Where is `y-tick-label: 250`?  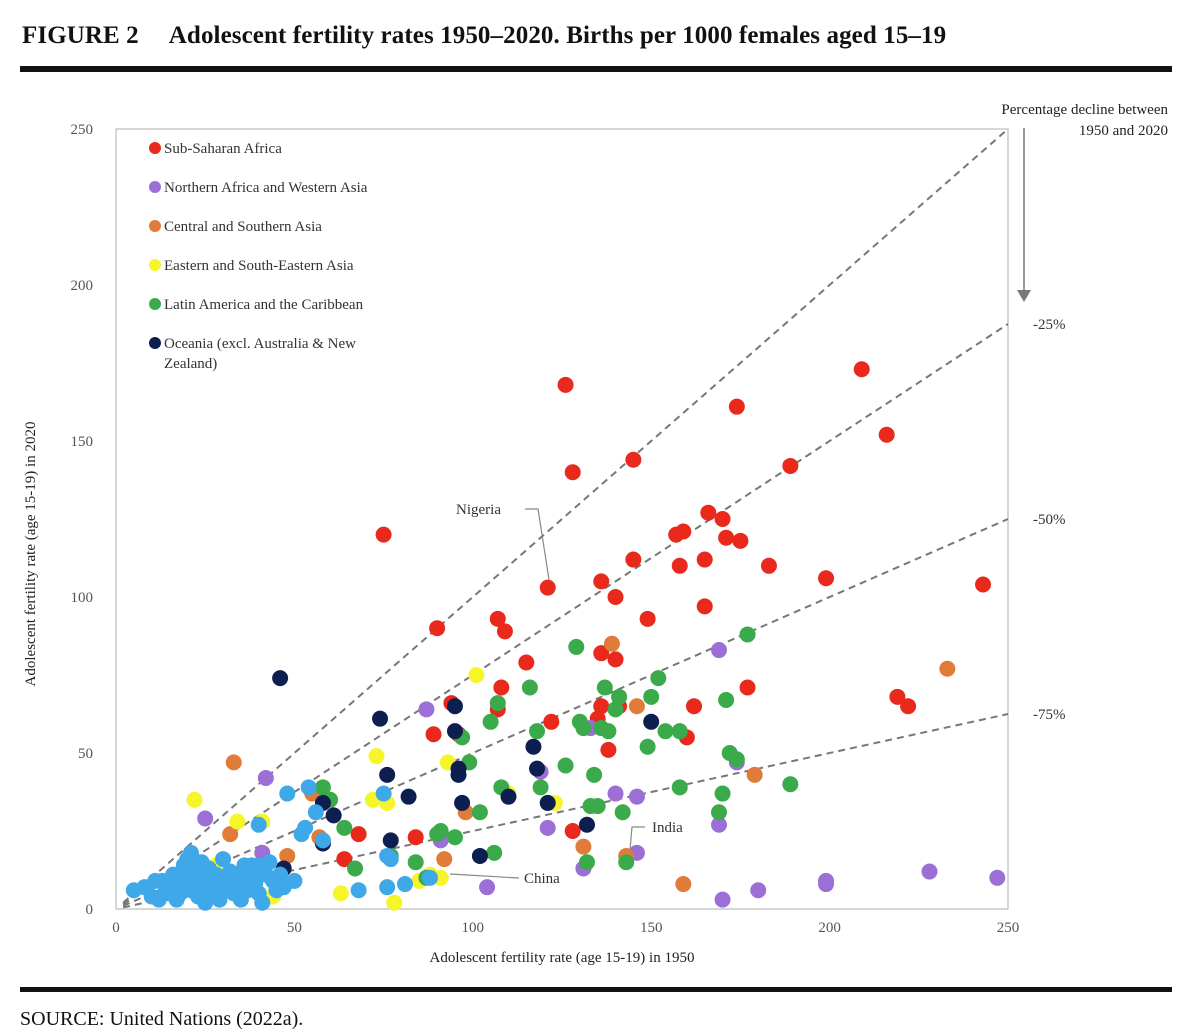 y-tick-label: 250 is located at coordinates (82, 130).